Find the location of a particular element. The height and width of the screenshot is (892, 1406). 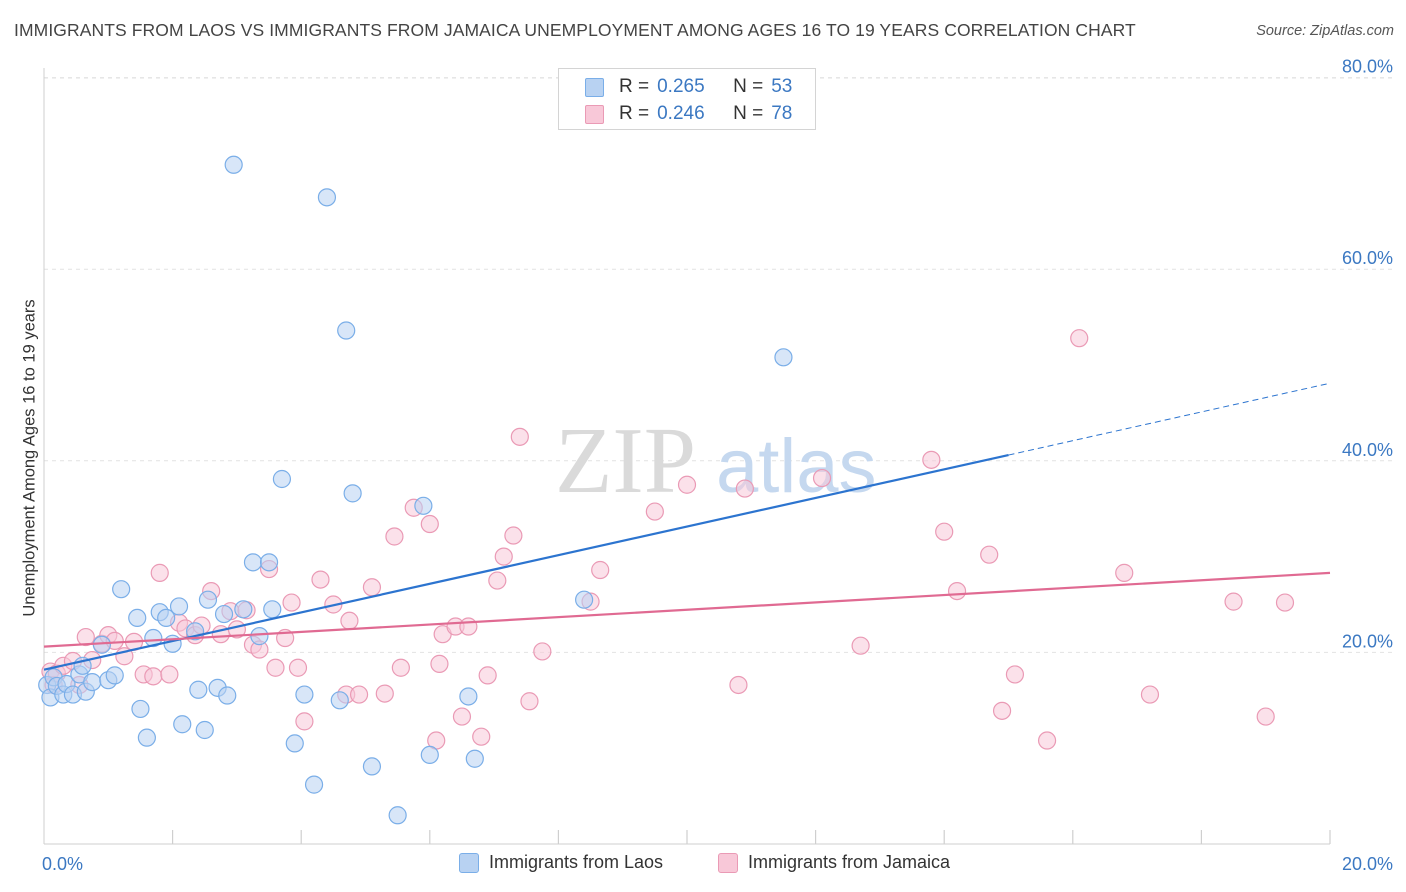

legend-r-value-jamaica: 0.246 is located at coordinates (681, 113).